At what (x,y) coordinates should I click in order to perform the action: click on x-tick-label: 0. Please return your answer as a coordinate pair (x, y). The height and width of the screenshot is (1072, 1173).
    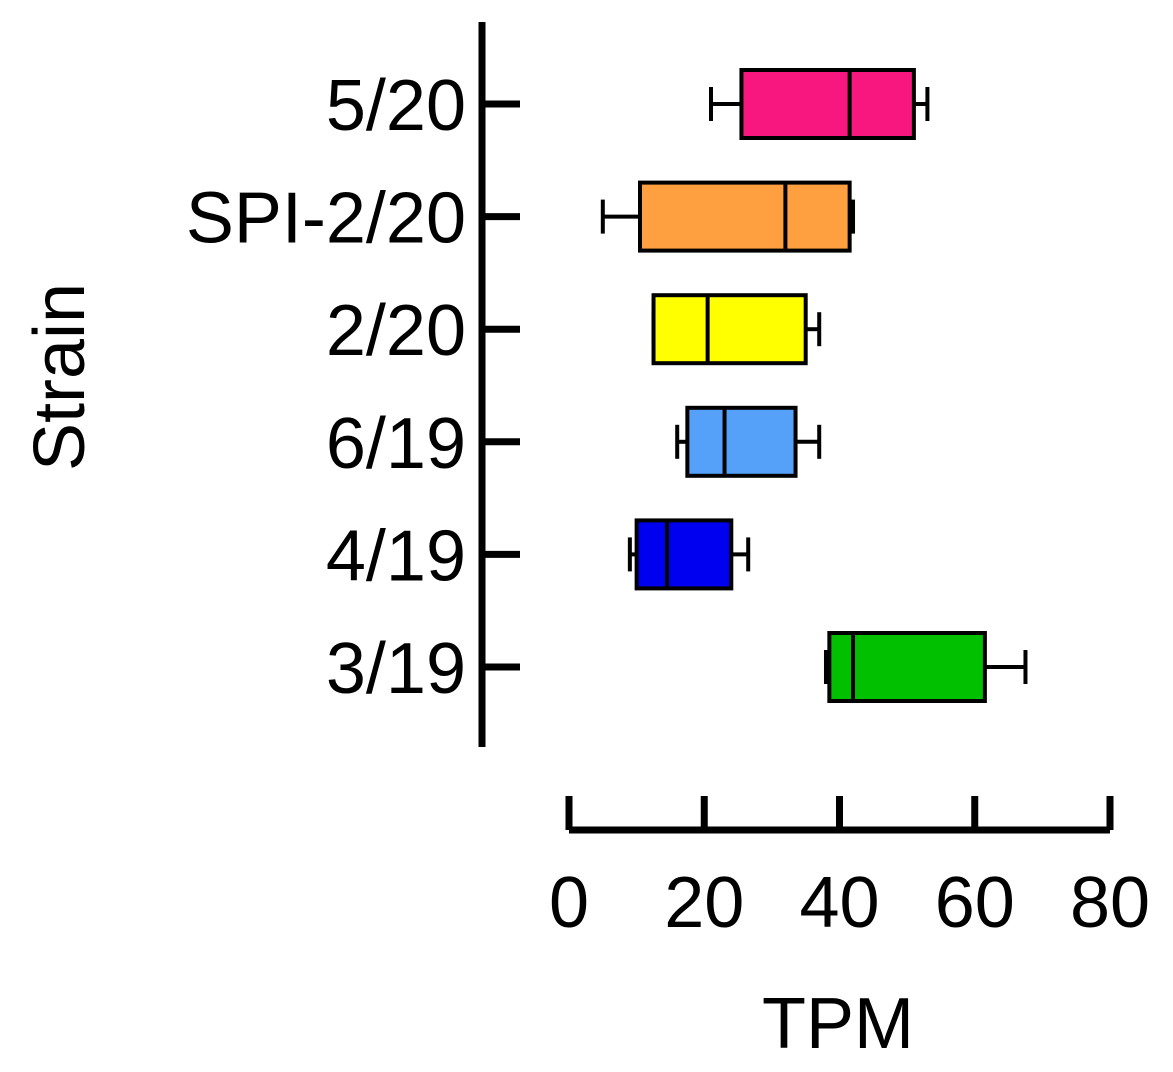
    Looking at the image, I should click on (569, 903).